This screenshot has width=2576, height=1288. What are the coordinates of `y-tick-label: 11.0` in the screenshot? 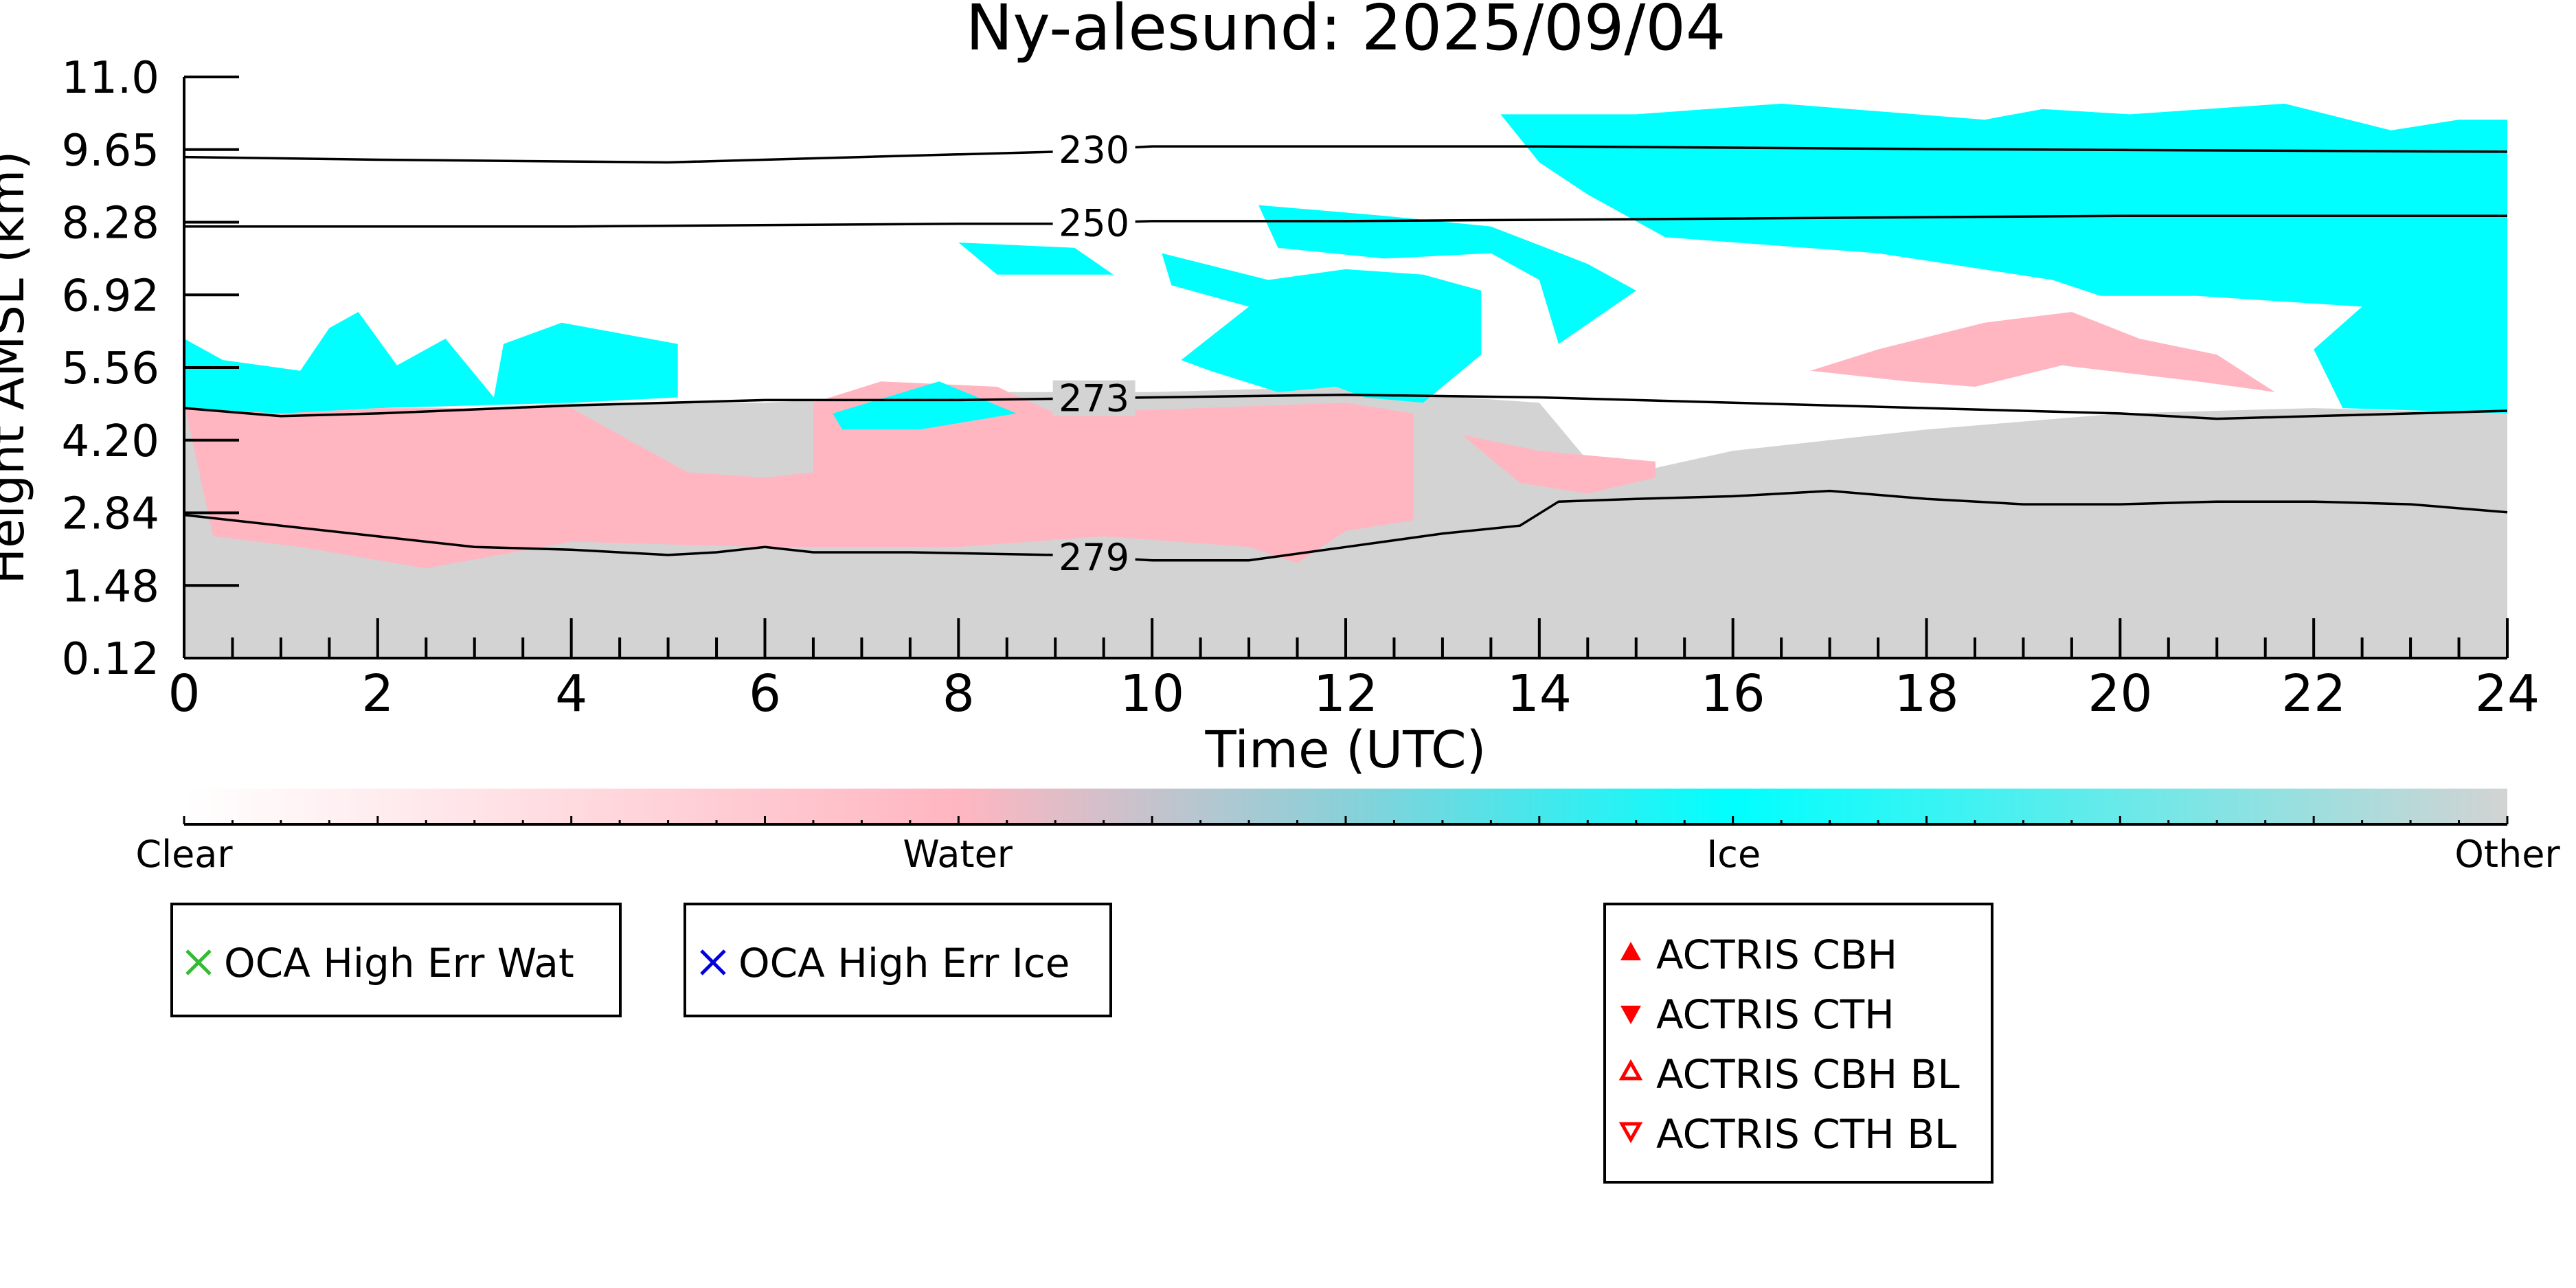 It's located at (111, 78).